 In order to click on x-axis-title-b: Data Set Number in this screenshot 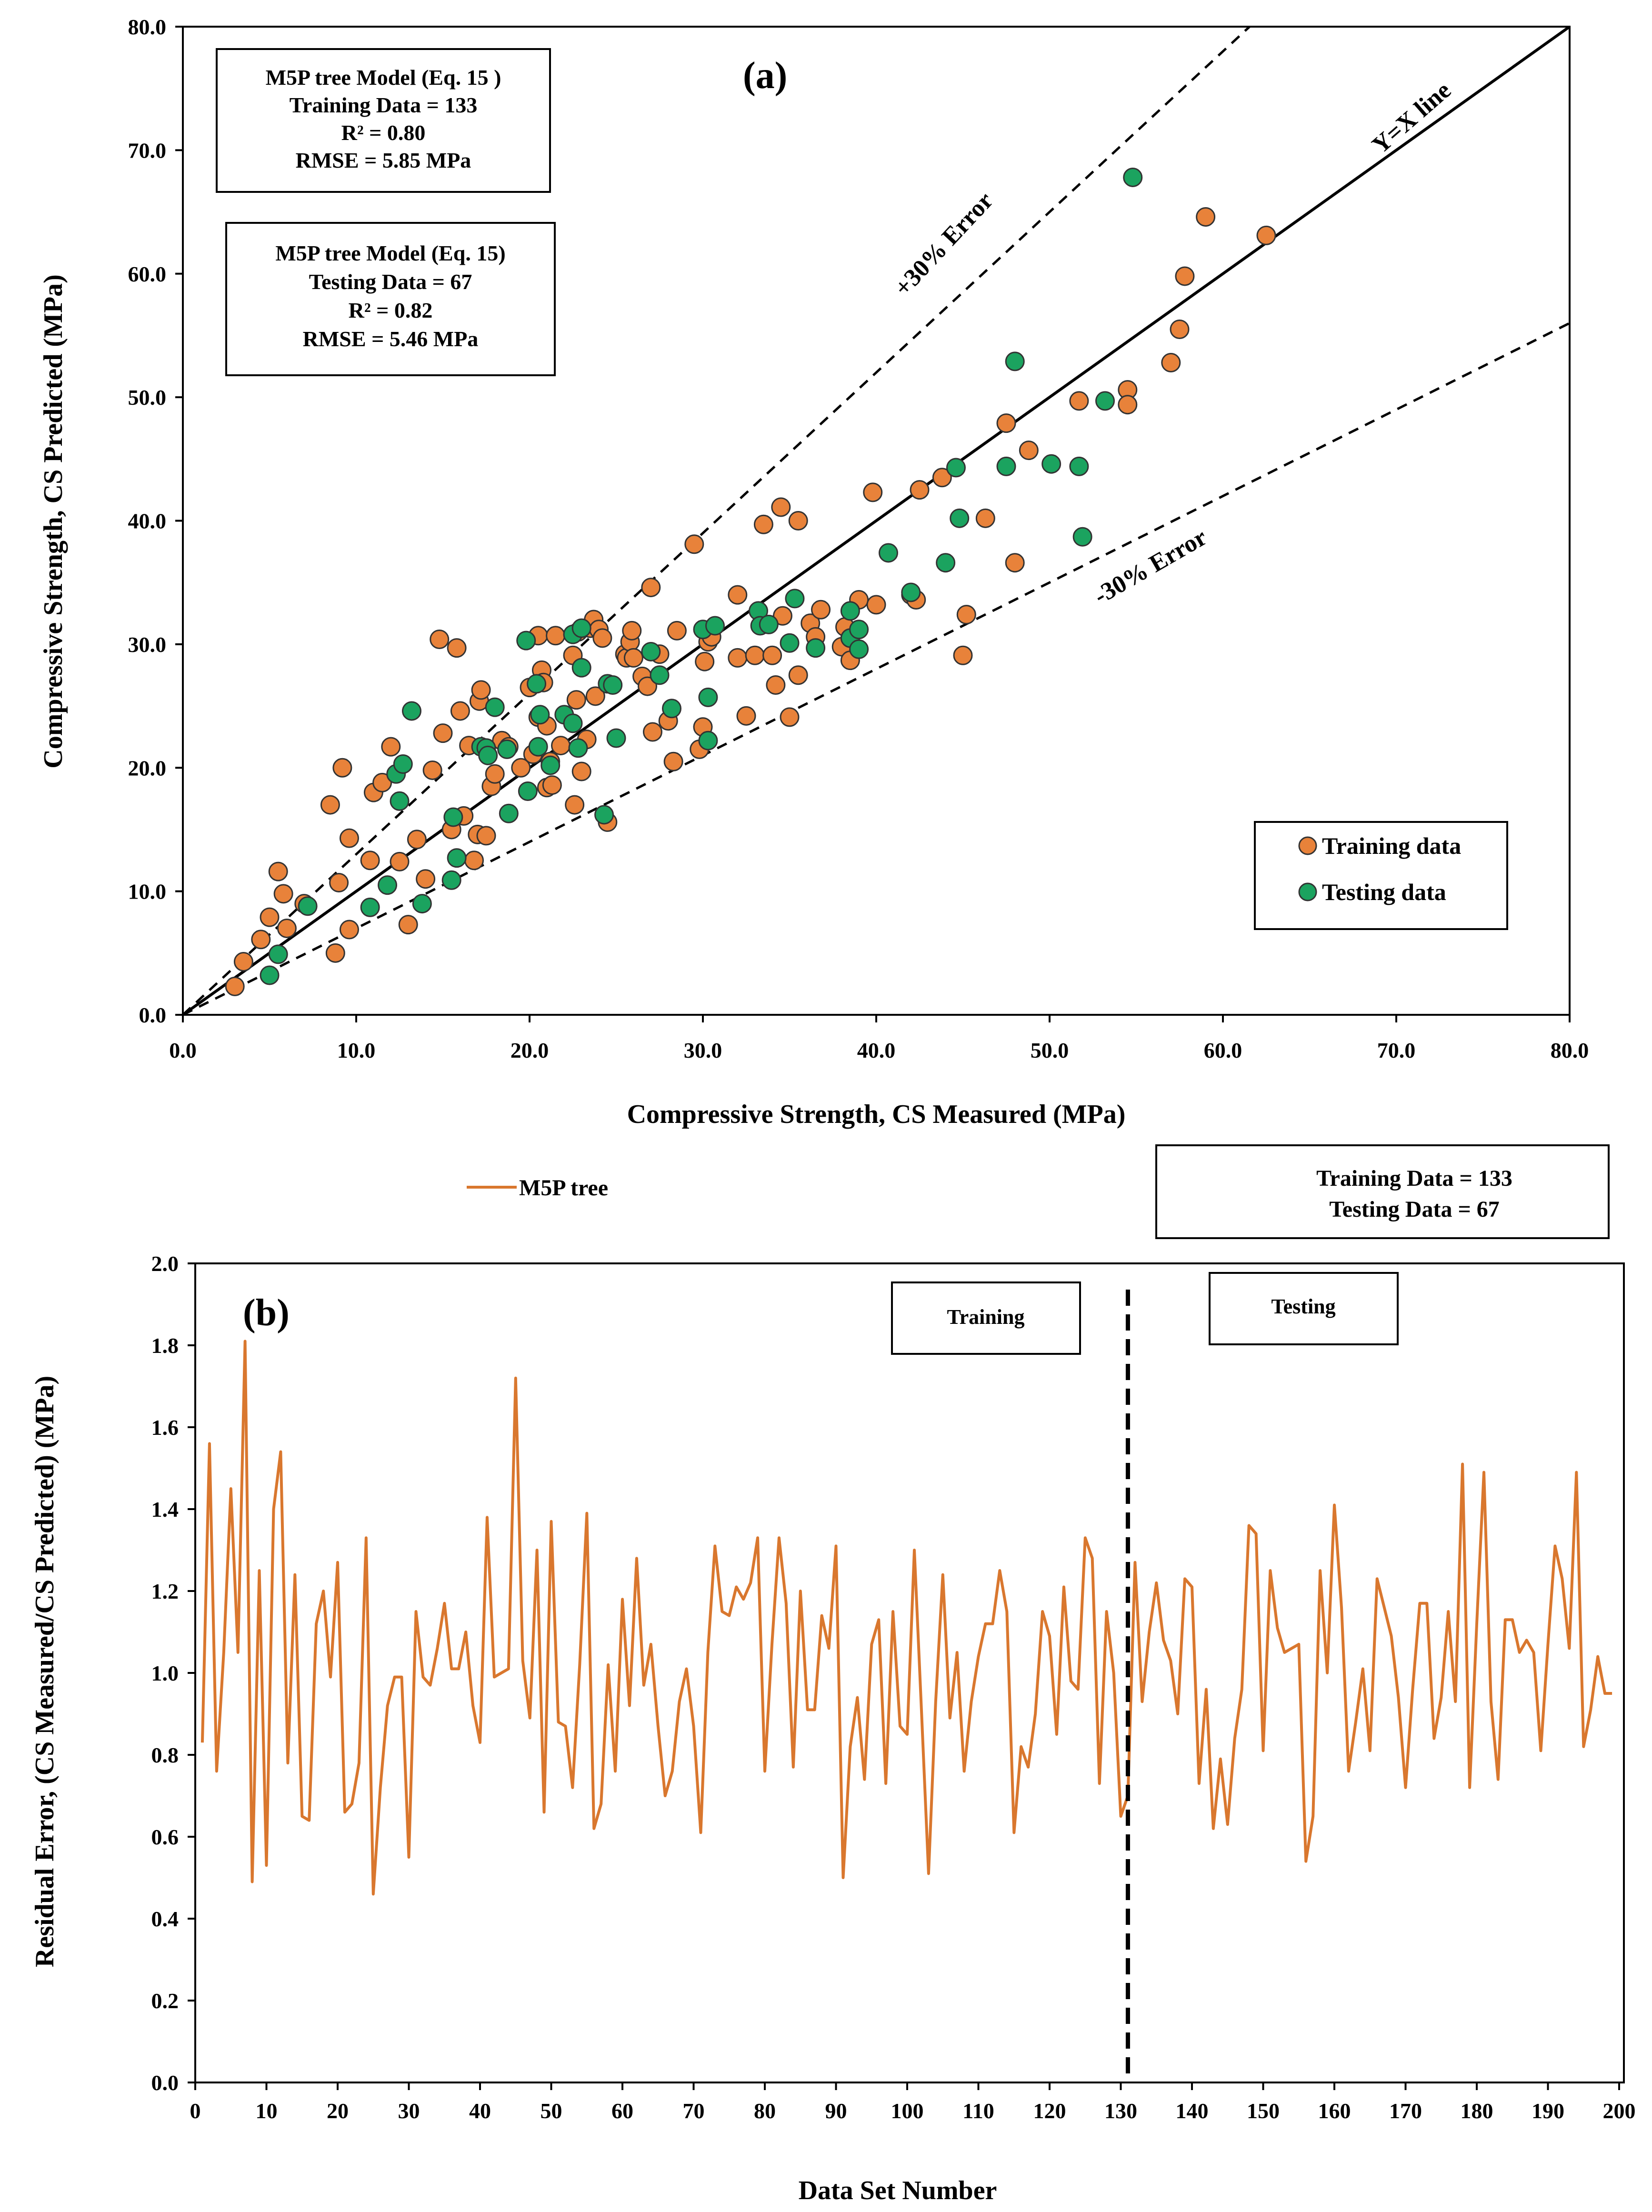, I will do `click(898, 2190)`.